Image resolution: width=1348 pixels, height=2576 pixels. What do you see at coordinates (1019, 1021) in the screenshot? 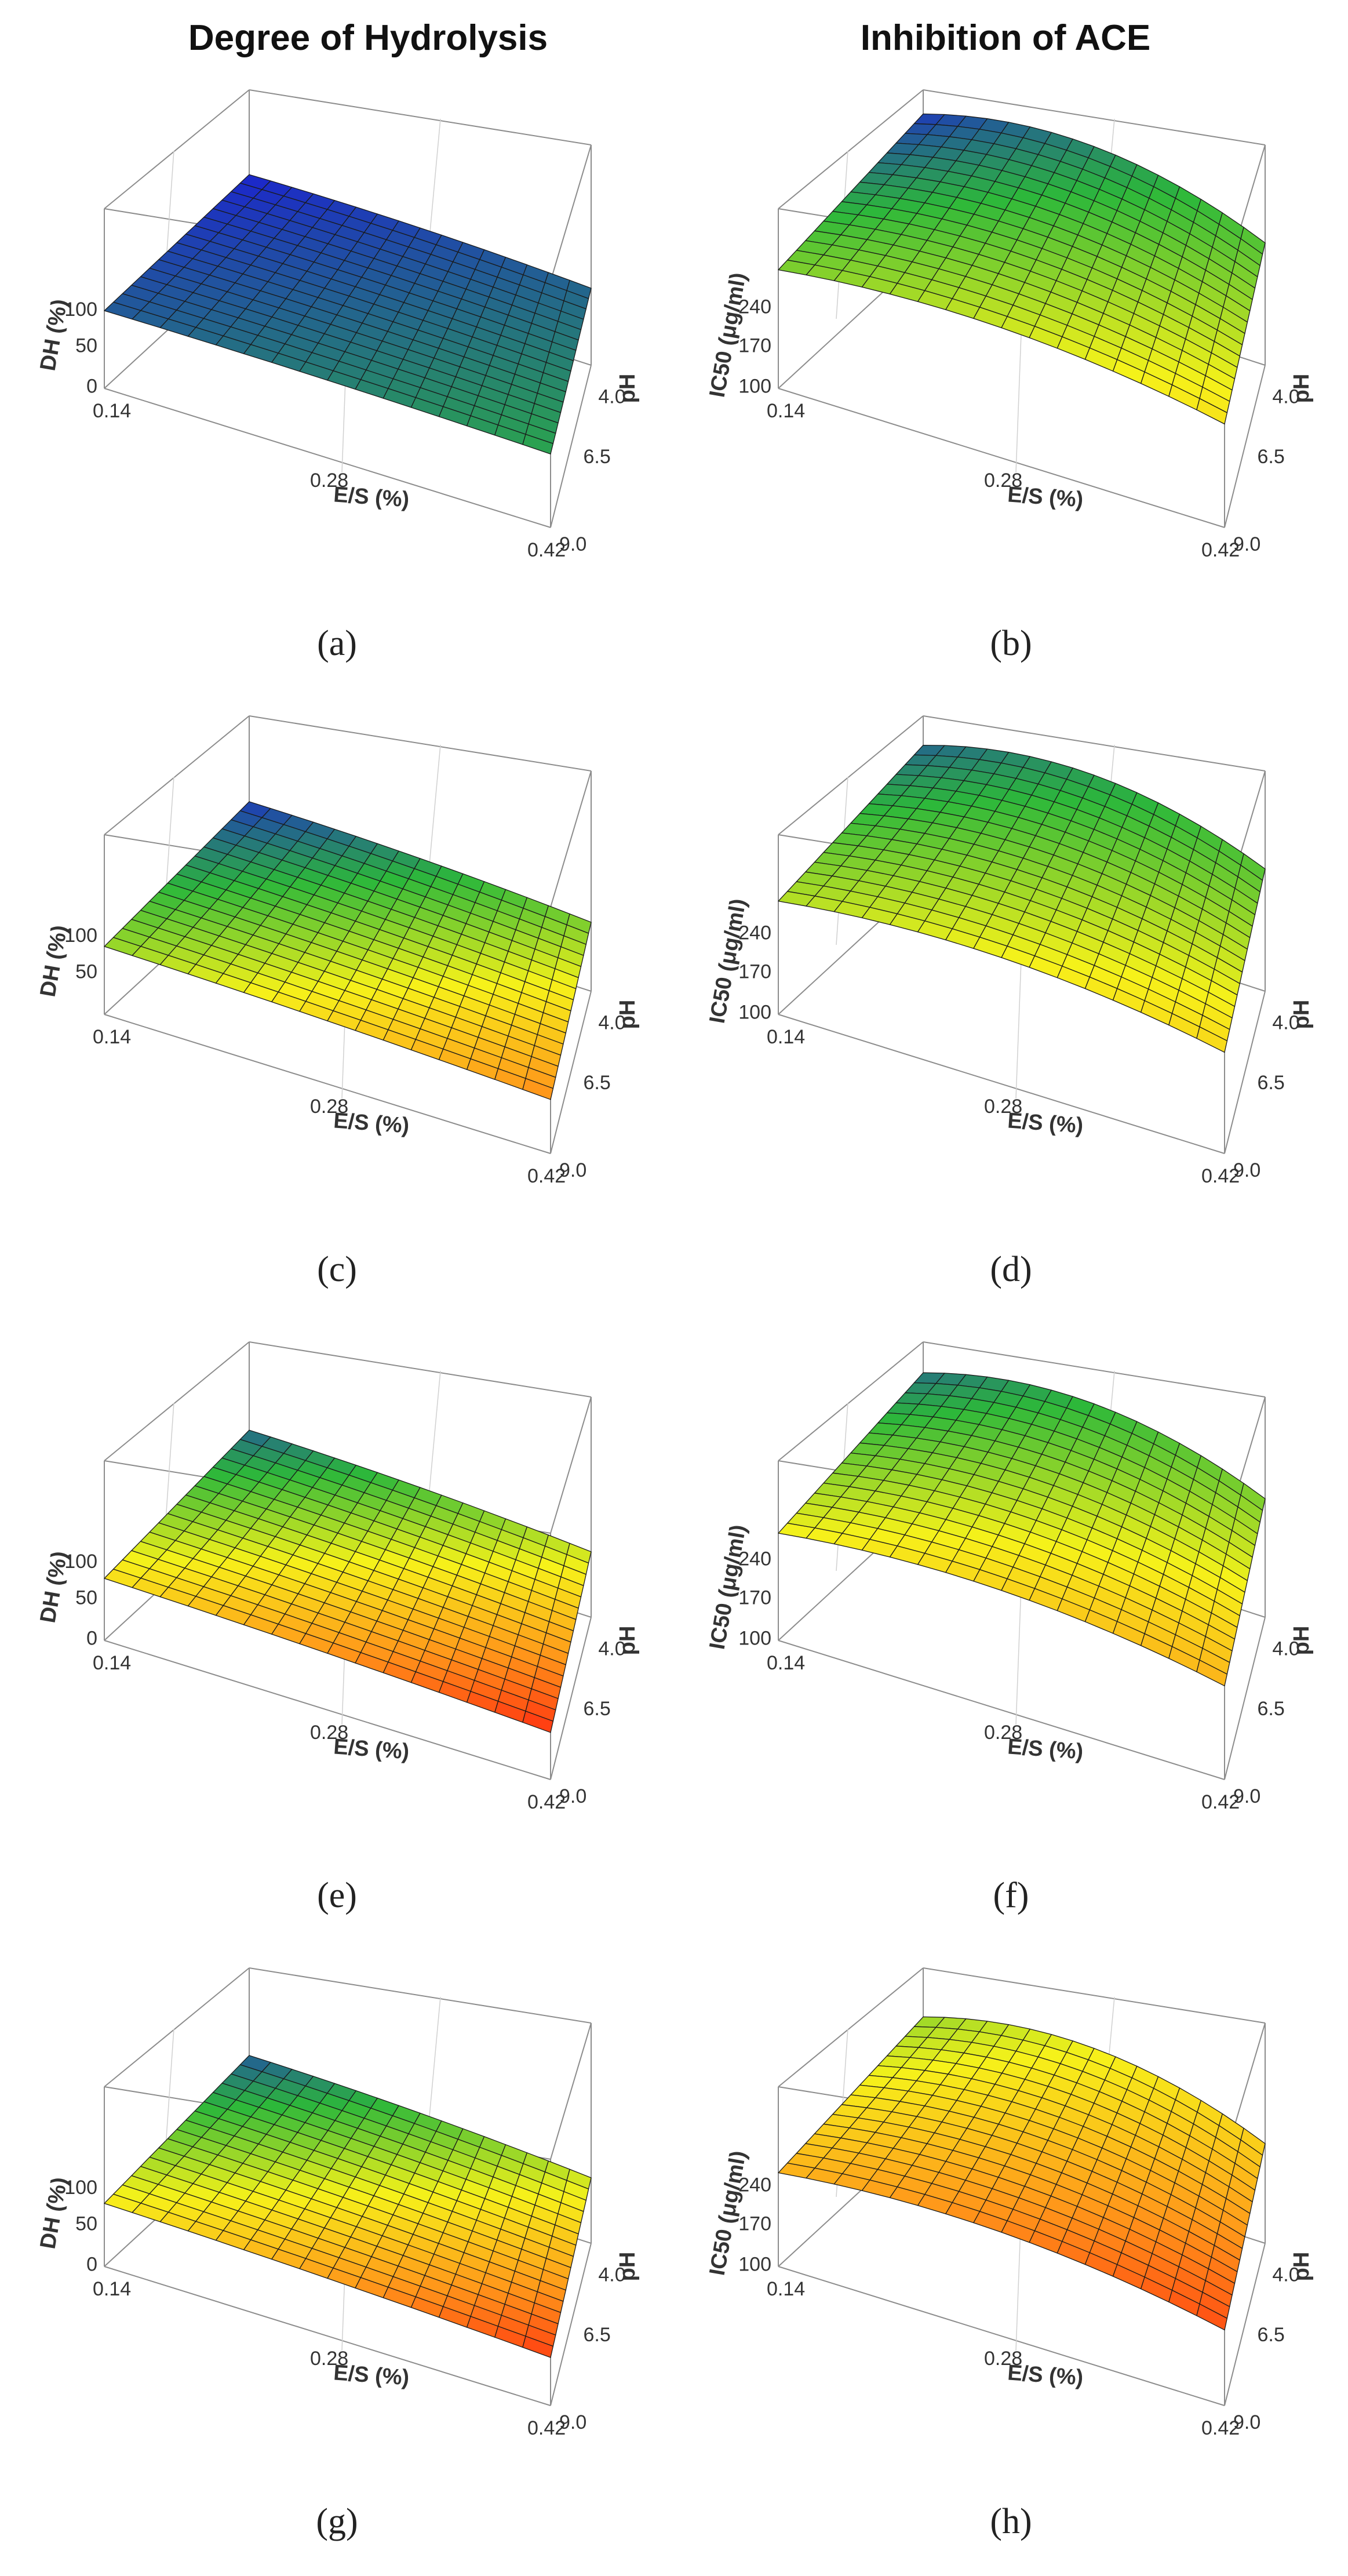
I see `back-gridline` at bounding box center [1019, 1021].